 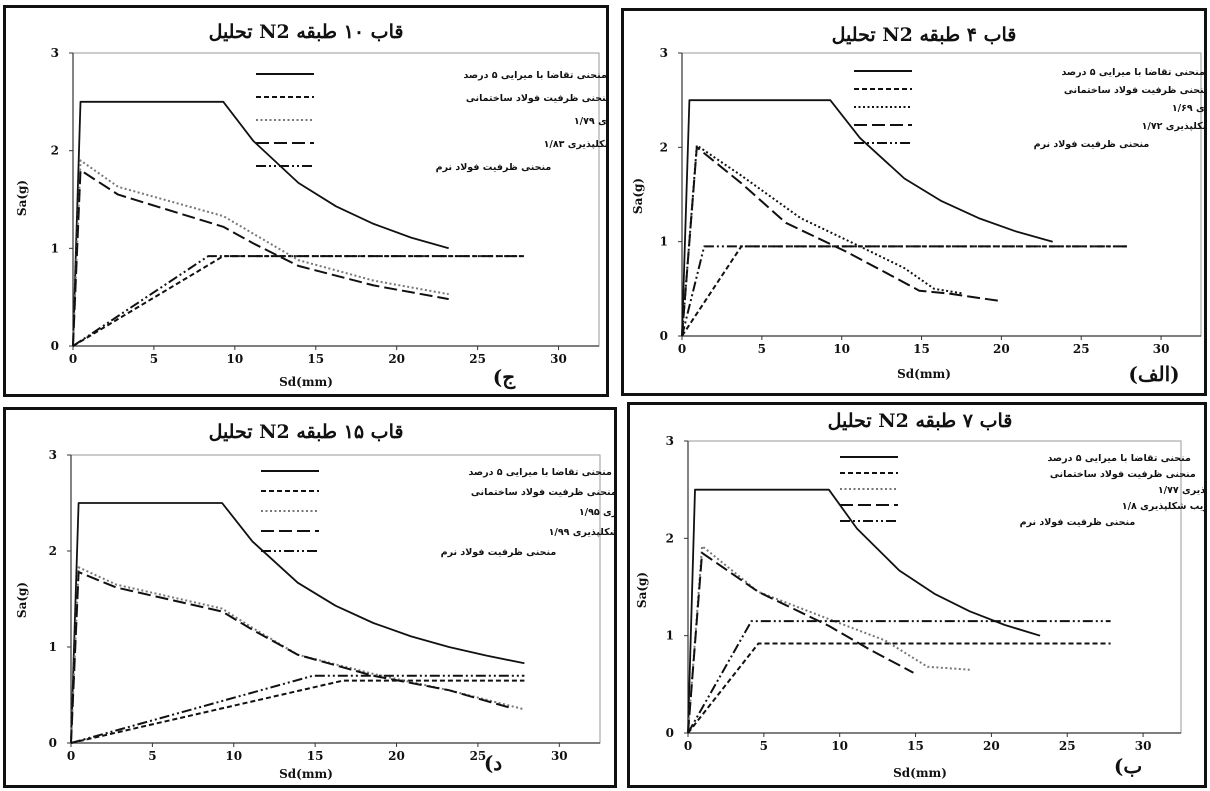 I want to click on panel-label: (ج, so click(x=504, y=377).